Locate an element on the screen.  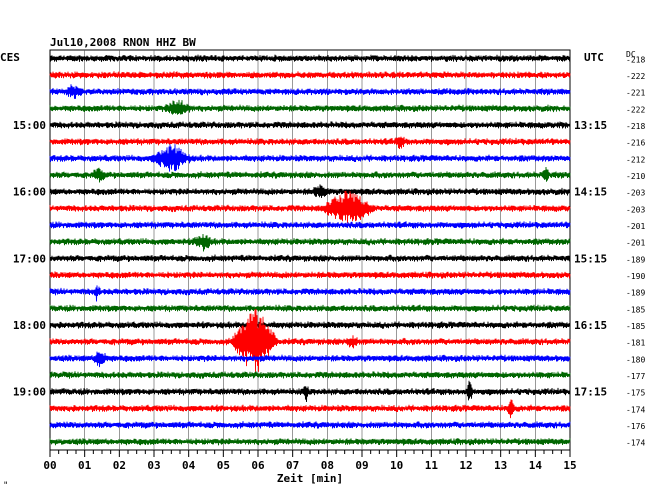
utc-time-label: 14:15 is located at coordinates (590, 192).